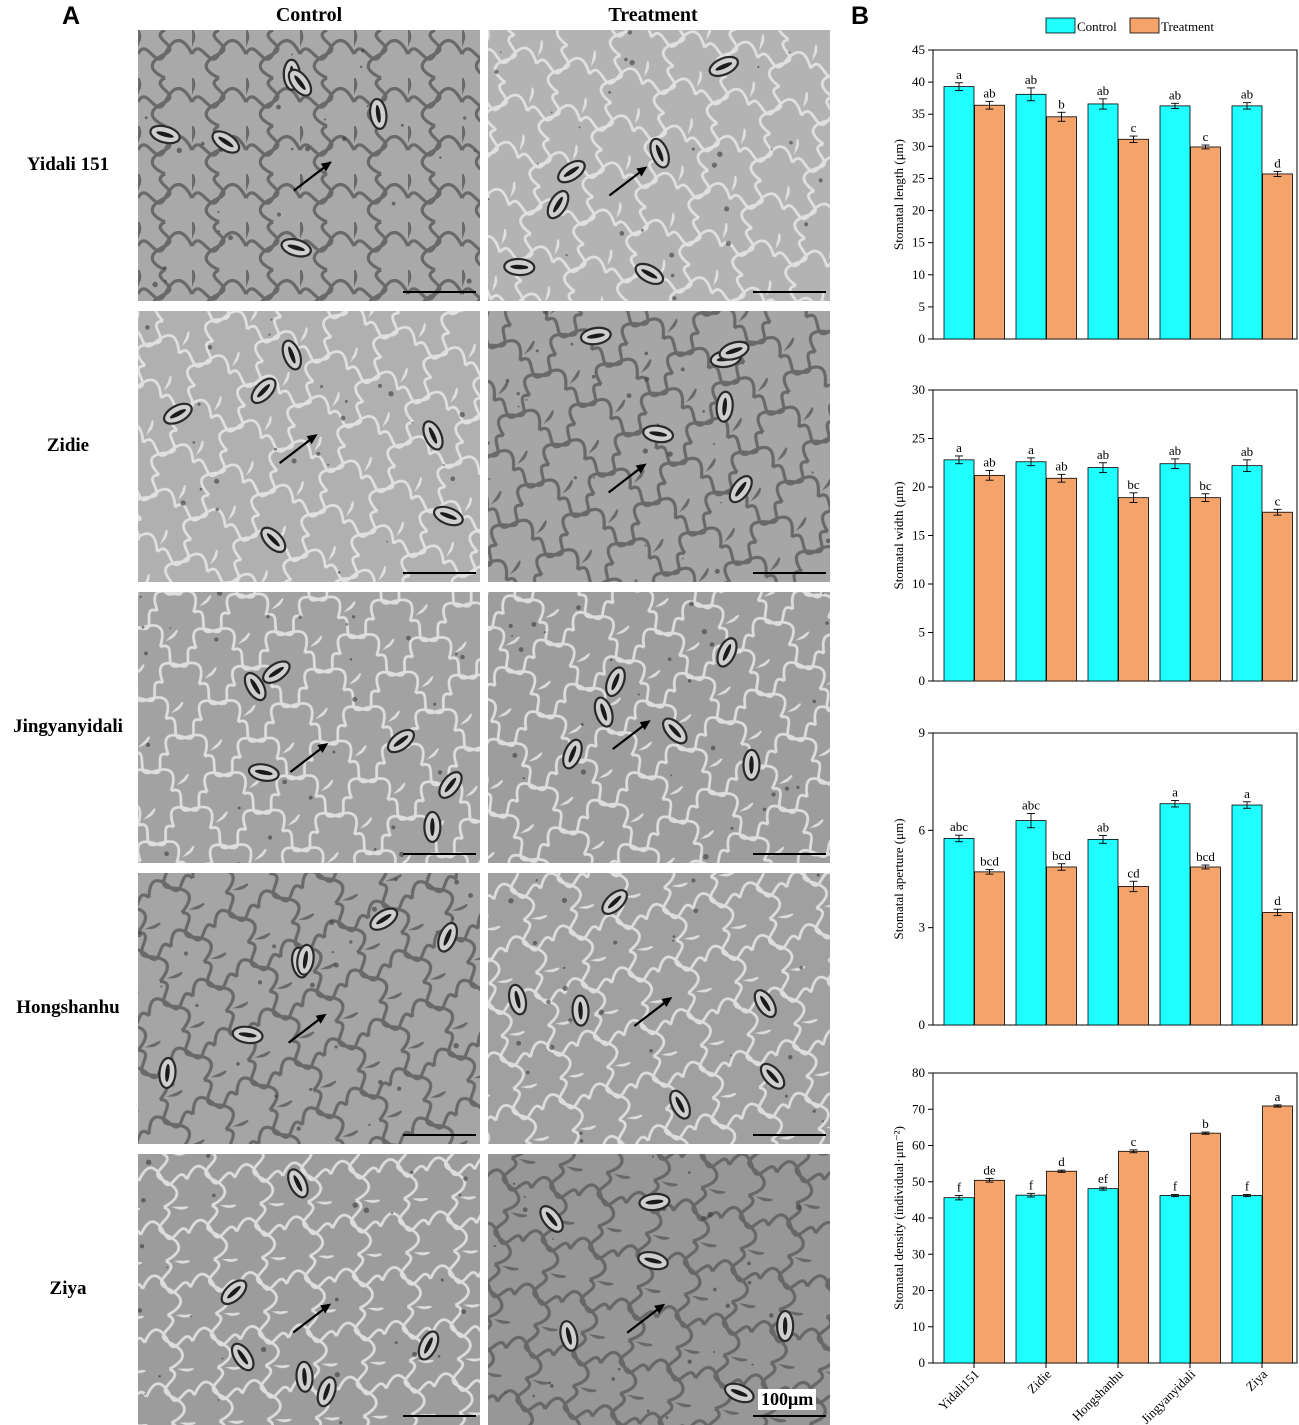 The image size is (1299, 1425). Describe the element at coordinates (68, 1007) in the screenshot. I see `row-label-hongshanhu: Hongshanhu` at that location.